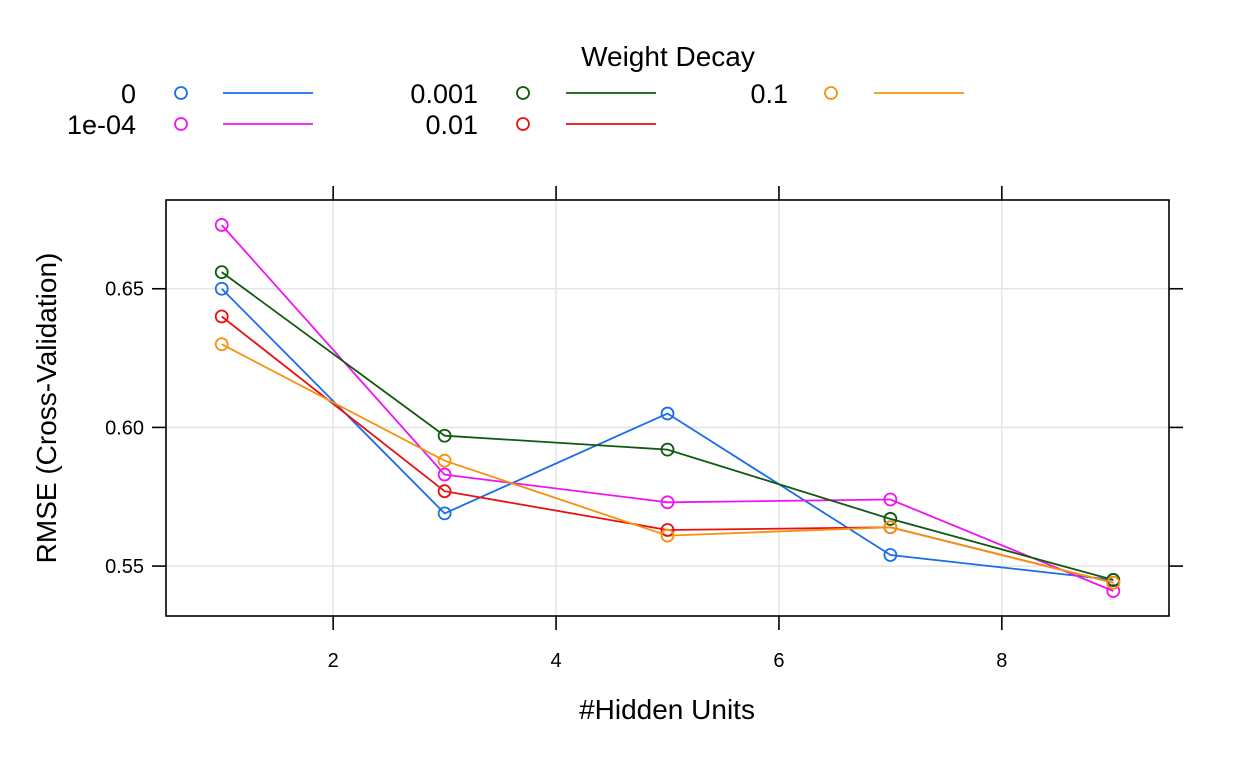 This screenshot has width=1248, height=768. I want to click on legend-label-0: 0, so click(128, 94).